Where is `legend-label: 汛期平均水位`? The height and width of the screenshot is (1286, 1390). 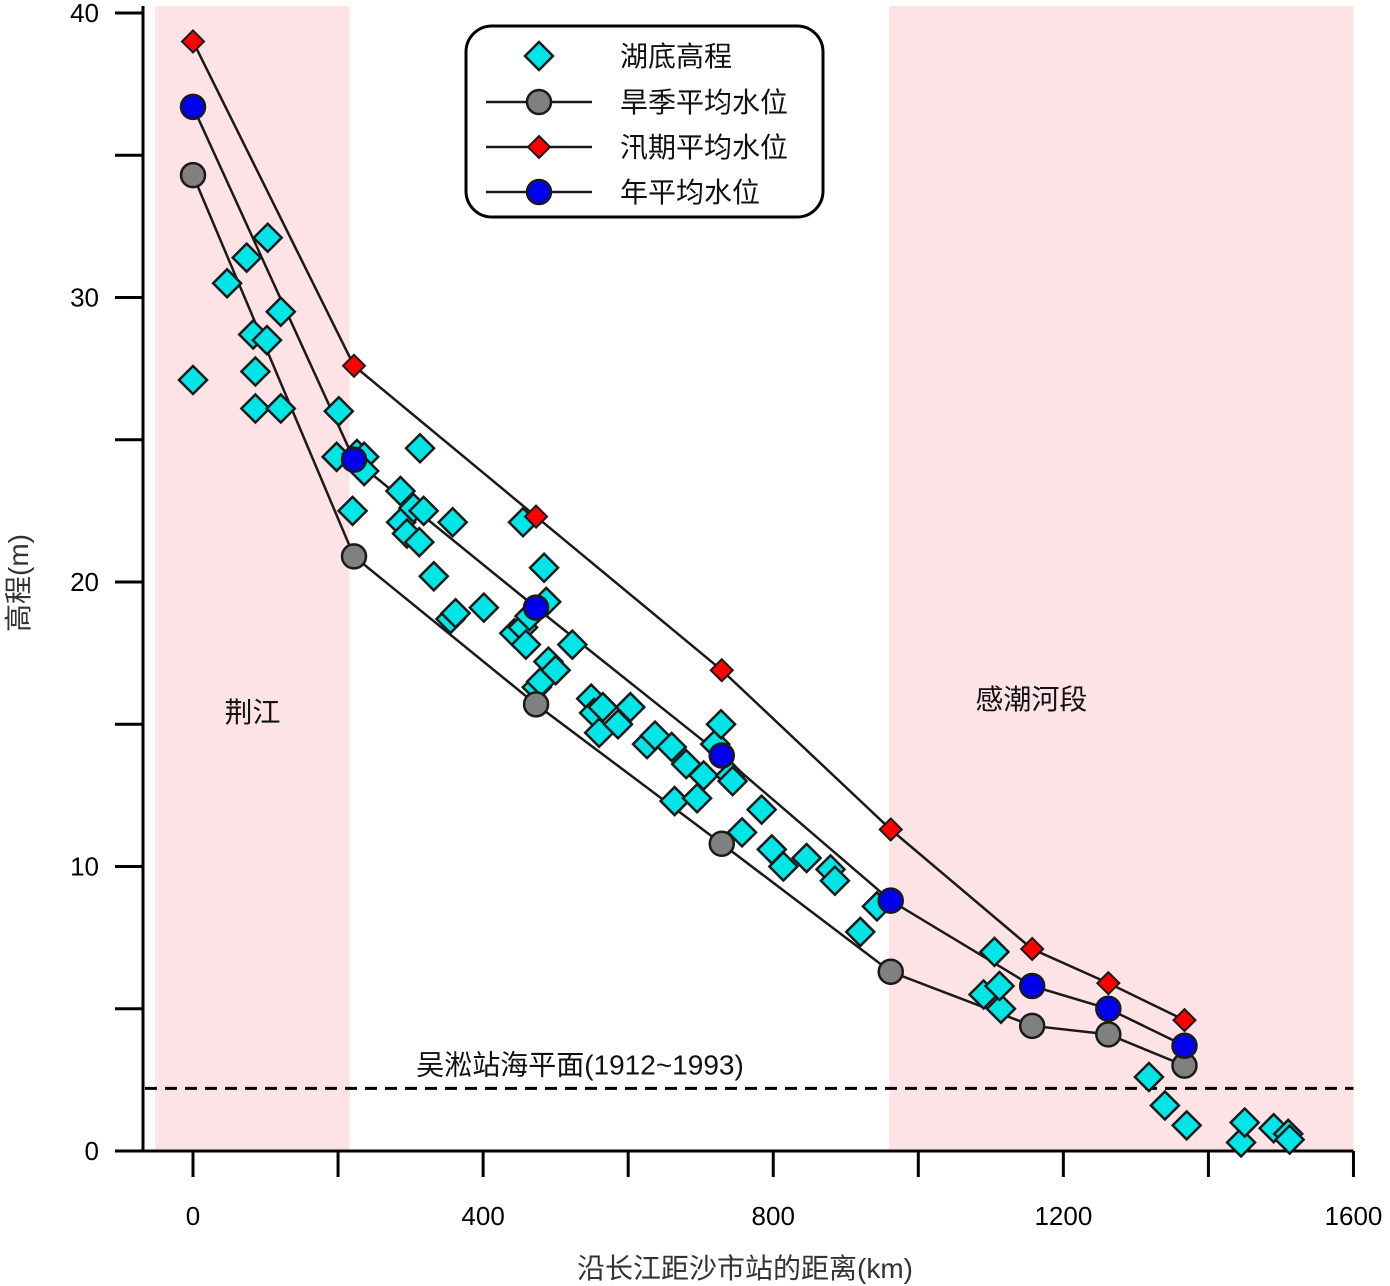 legend-label: 汛期平均水位 is located at coordinates (704, 147).